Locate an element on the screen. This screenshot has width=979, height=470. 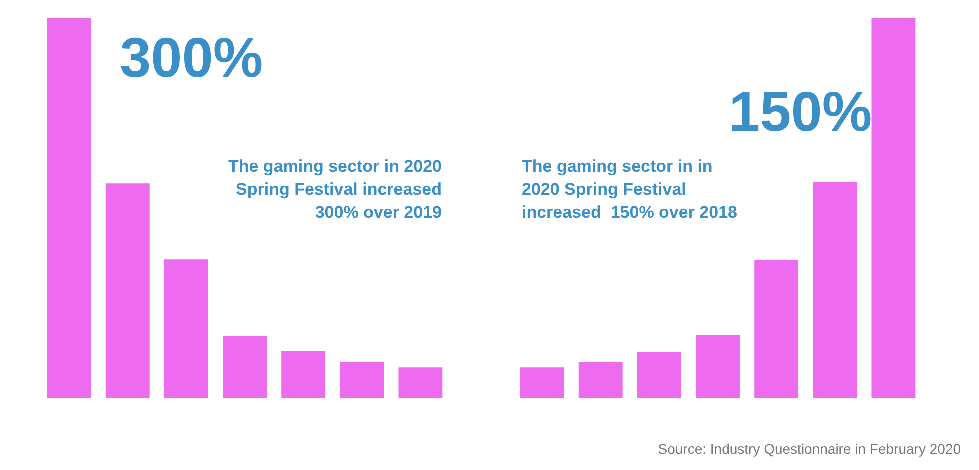
annotation: The gaming sector in 2020 Spring Festival increased 300% over 2019 is located at coordinates (334, 190).